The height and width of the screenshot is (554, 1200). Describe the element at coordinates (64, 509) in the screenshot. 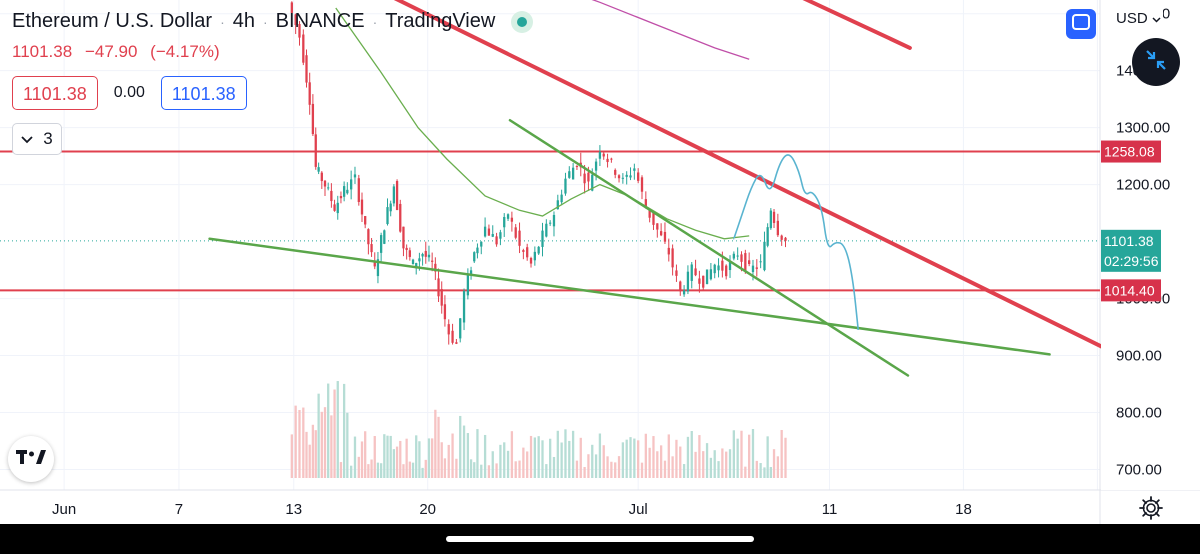

I see `time-tick-label: Jun` at that location.